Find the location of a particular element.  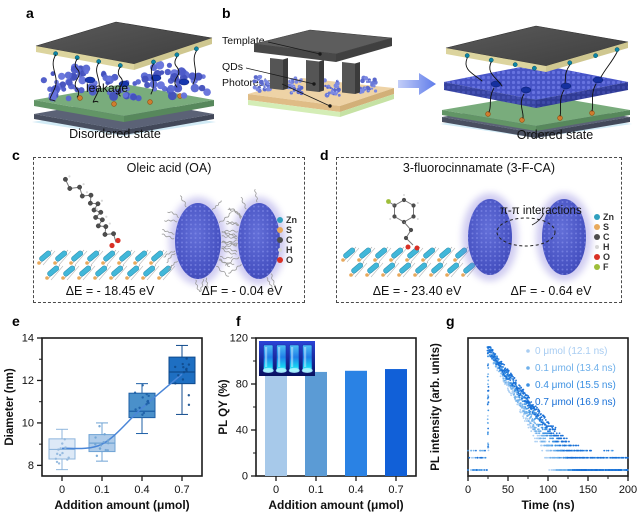

qd-mounds is located at coordinates (315, 86).